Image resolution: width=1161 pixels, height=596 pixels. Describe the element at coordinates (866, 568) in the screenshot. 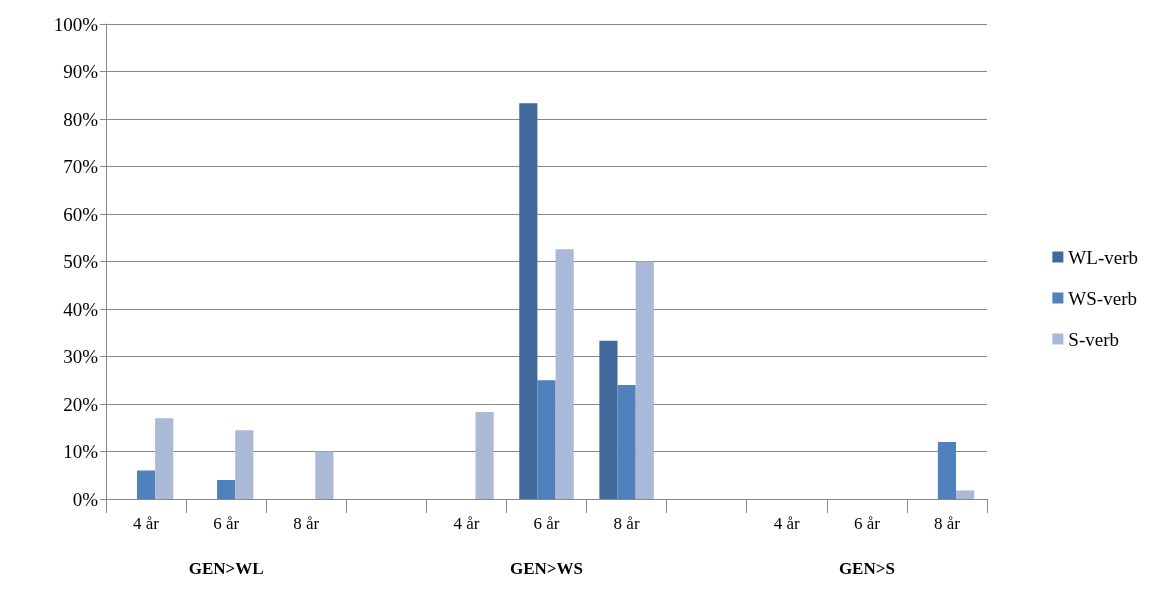

I see `text: GEN>S` at that location.